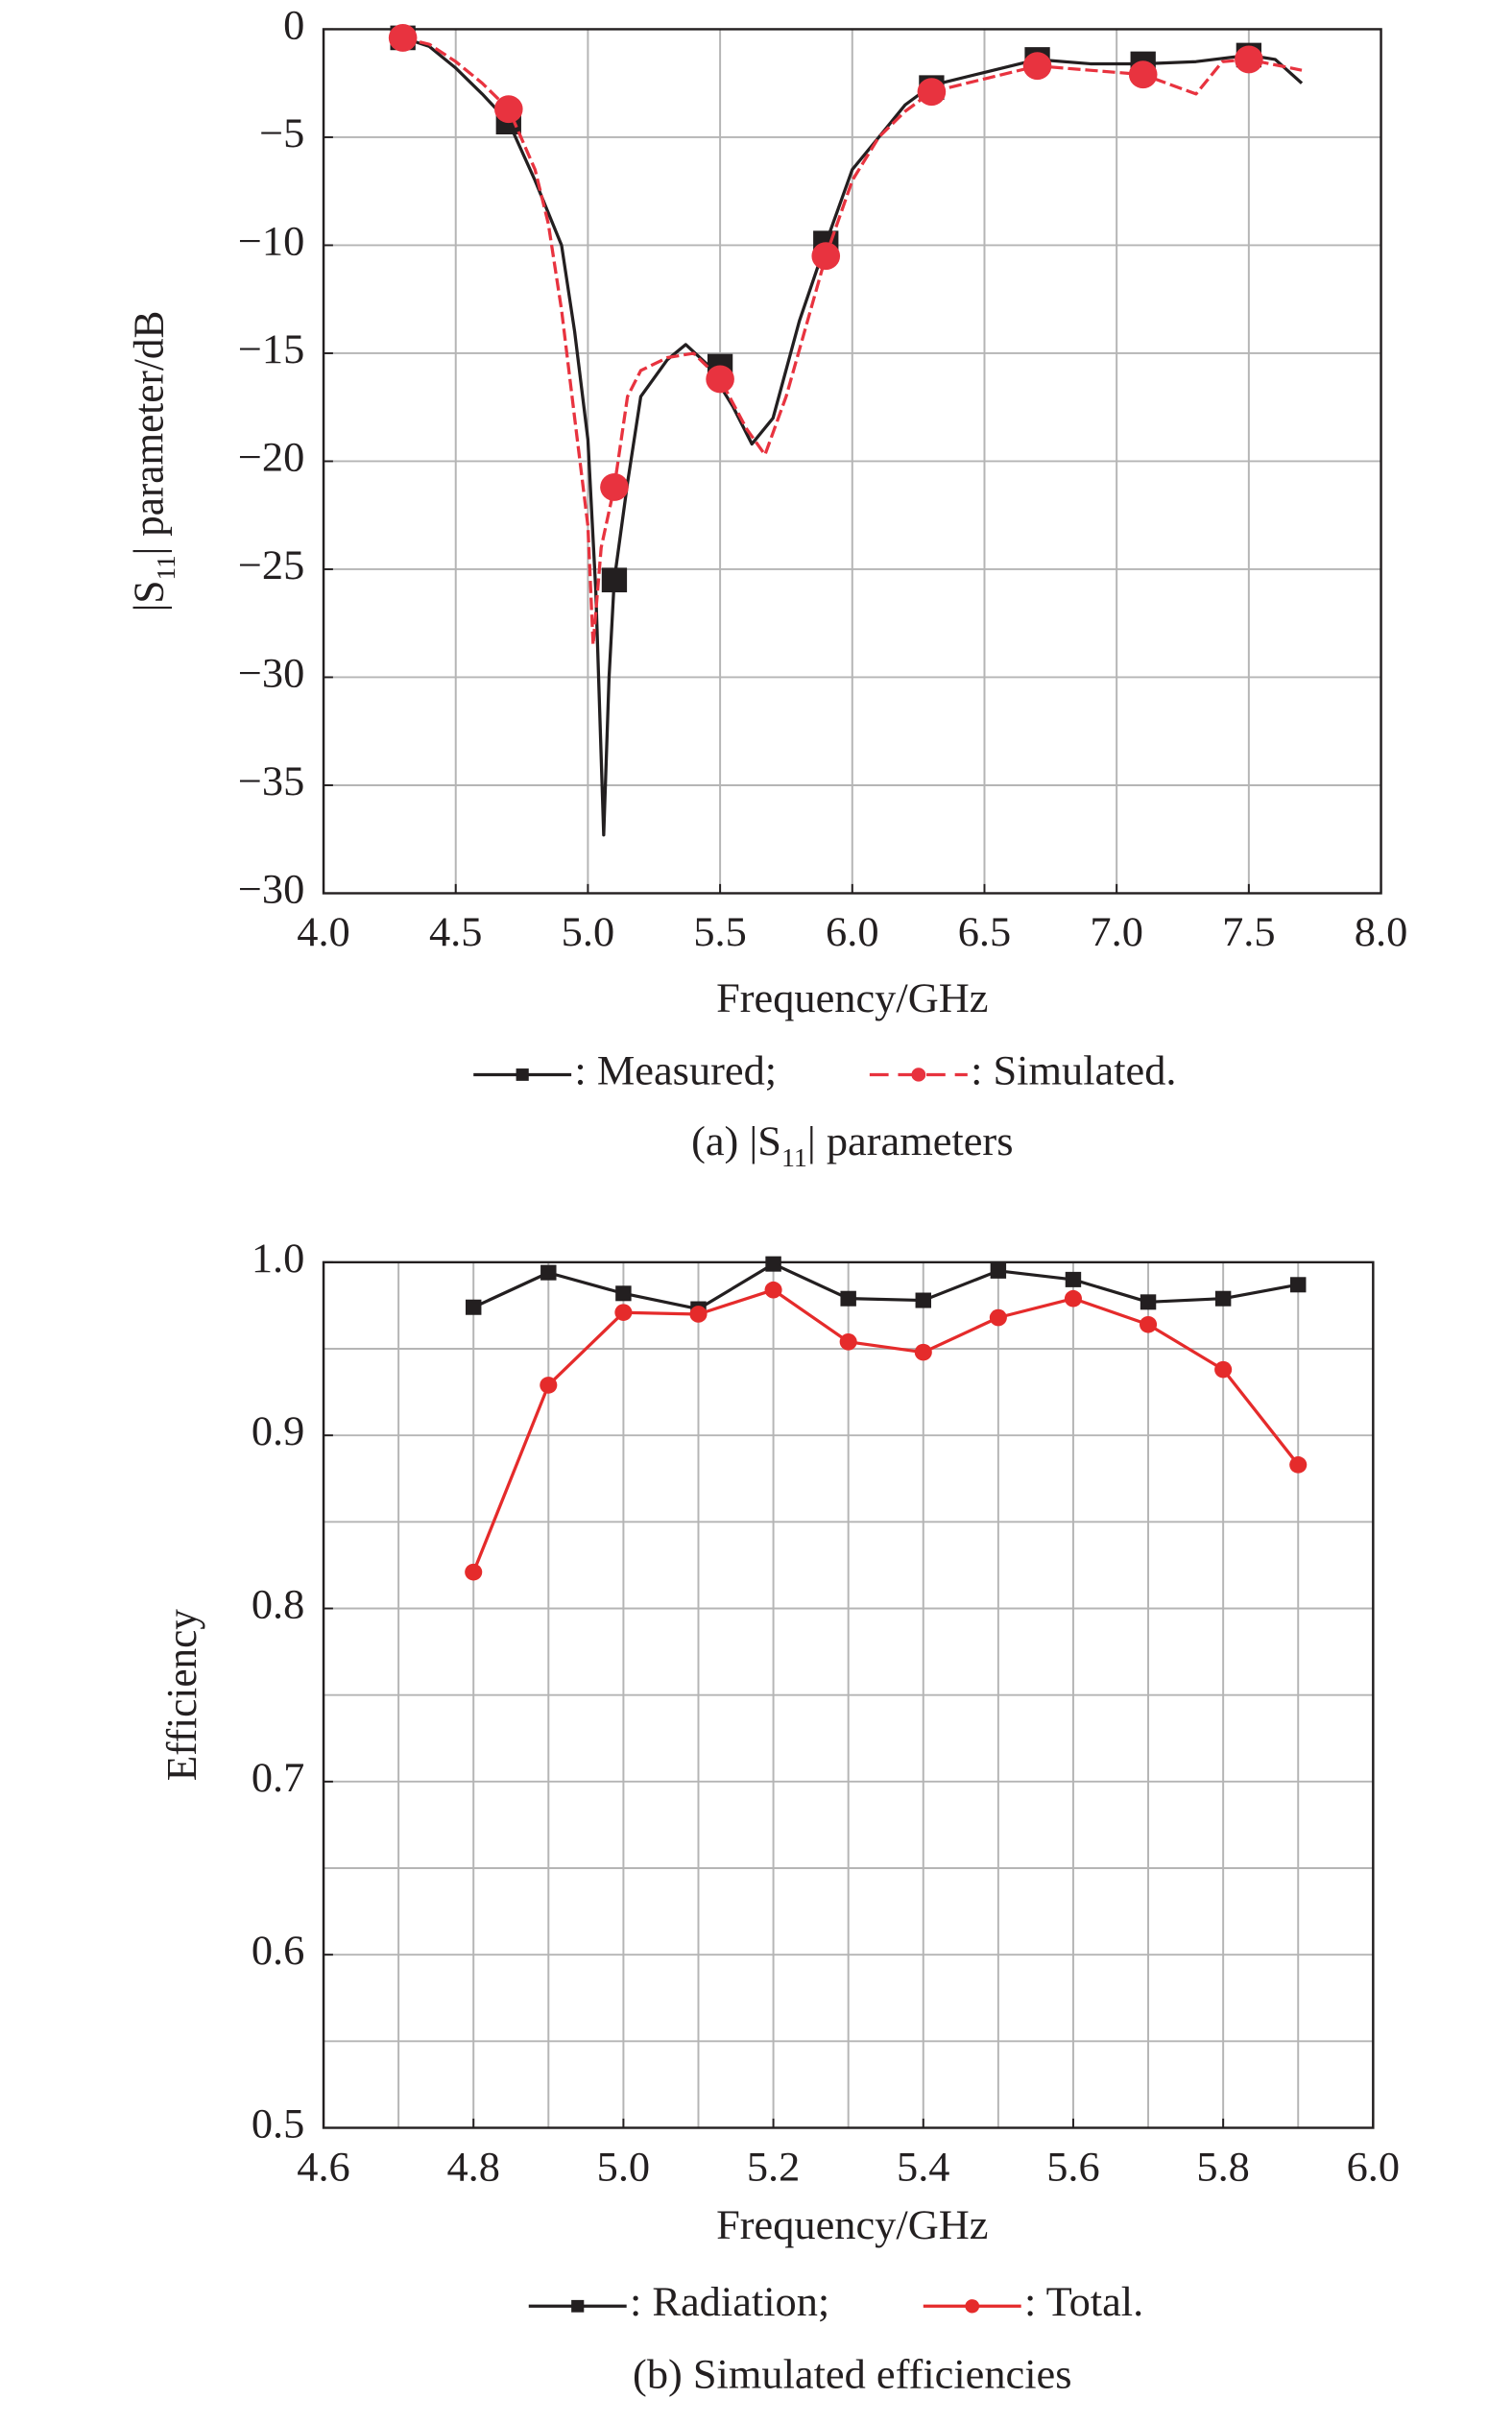 The height and width of the screenshot is (2423, 1512). I want to click on x-tick-label: 8.0, so click(1381, 932).